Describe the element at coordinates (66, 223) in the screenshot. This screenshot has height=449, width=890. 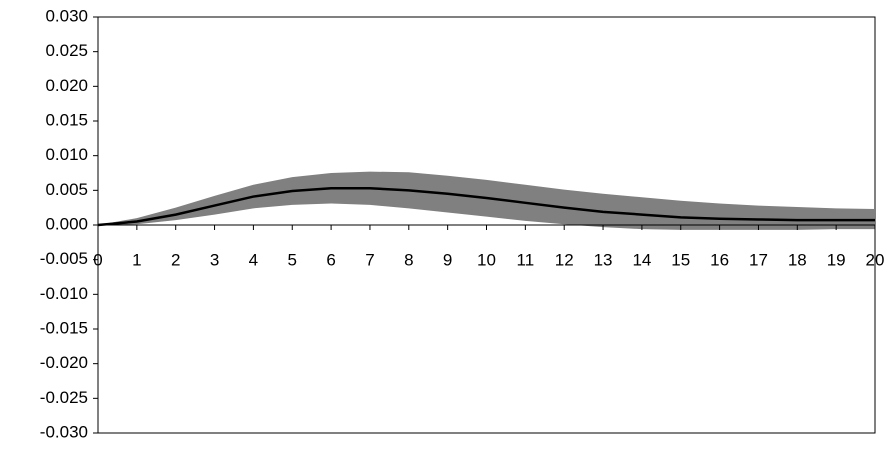
I see `y-tick-label: 0.000` at that location.